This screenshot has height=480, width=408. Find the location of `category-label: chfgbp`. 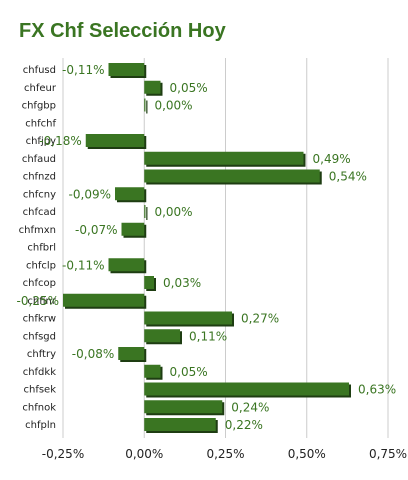

category-label: chfgbp is located at coordinates (39, 106).